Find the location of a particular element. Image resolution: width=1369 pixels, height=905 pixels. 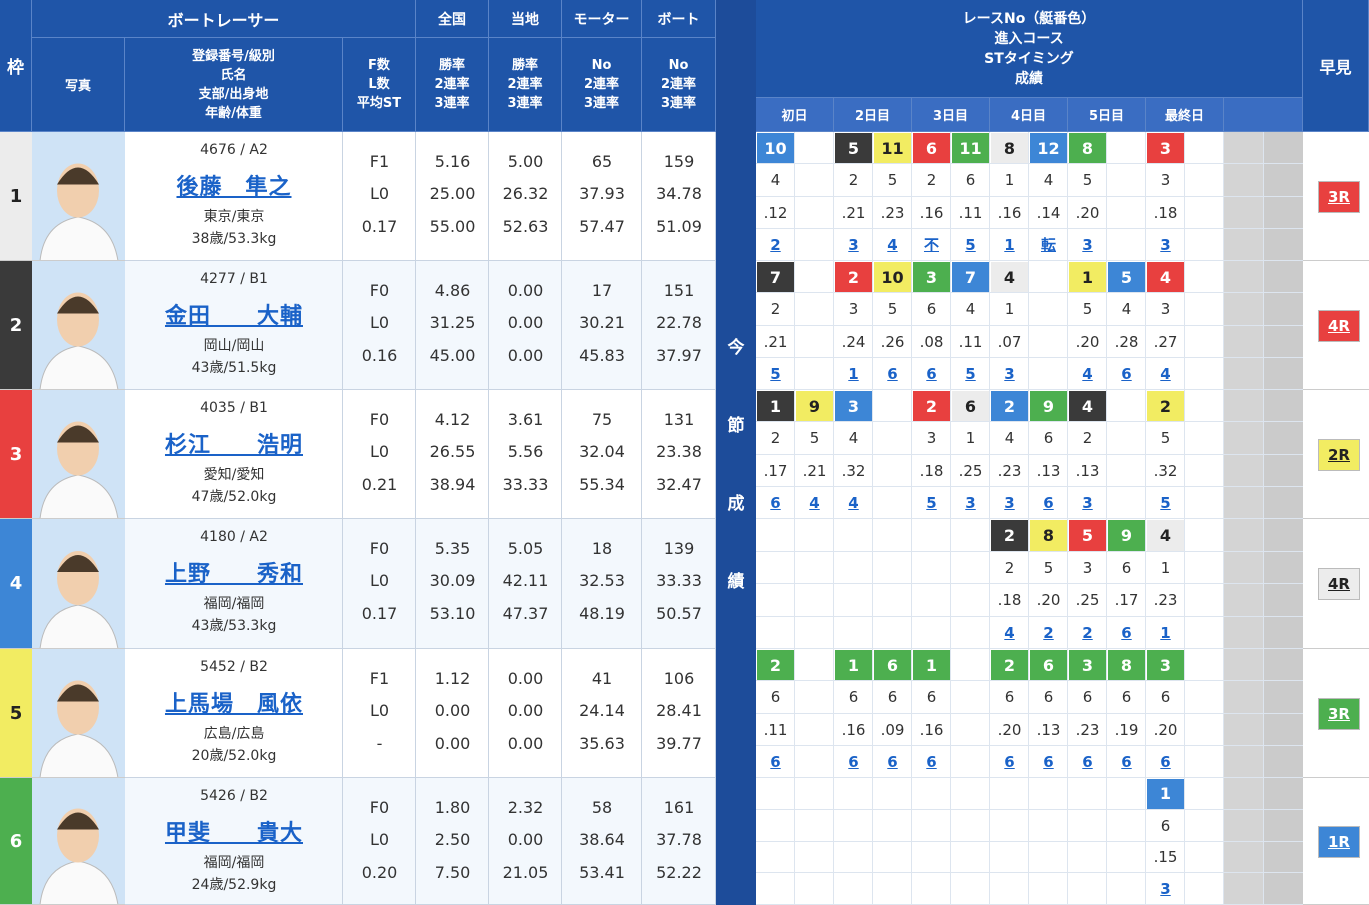

rider-name: 金田 大輔 is located at coordinates (233, 316).